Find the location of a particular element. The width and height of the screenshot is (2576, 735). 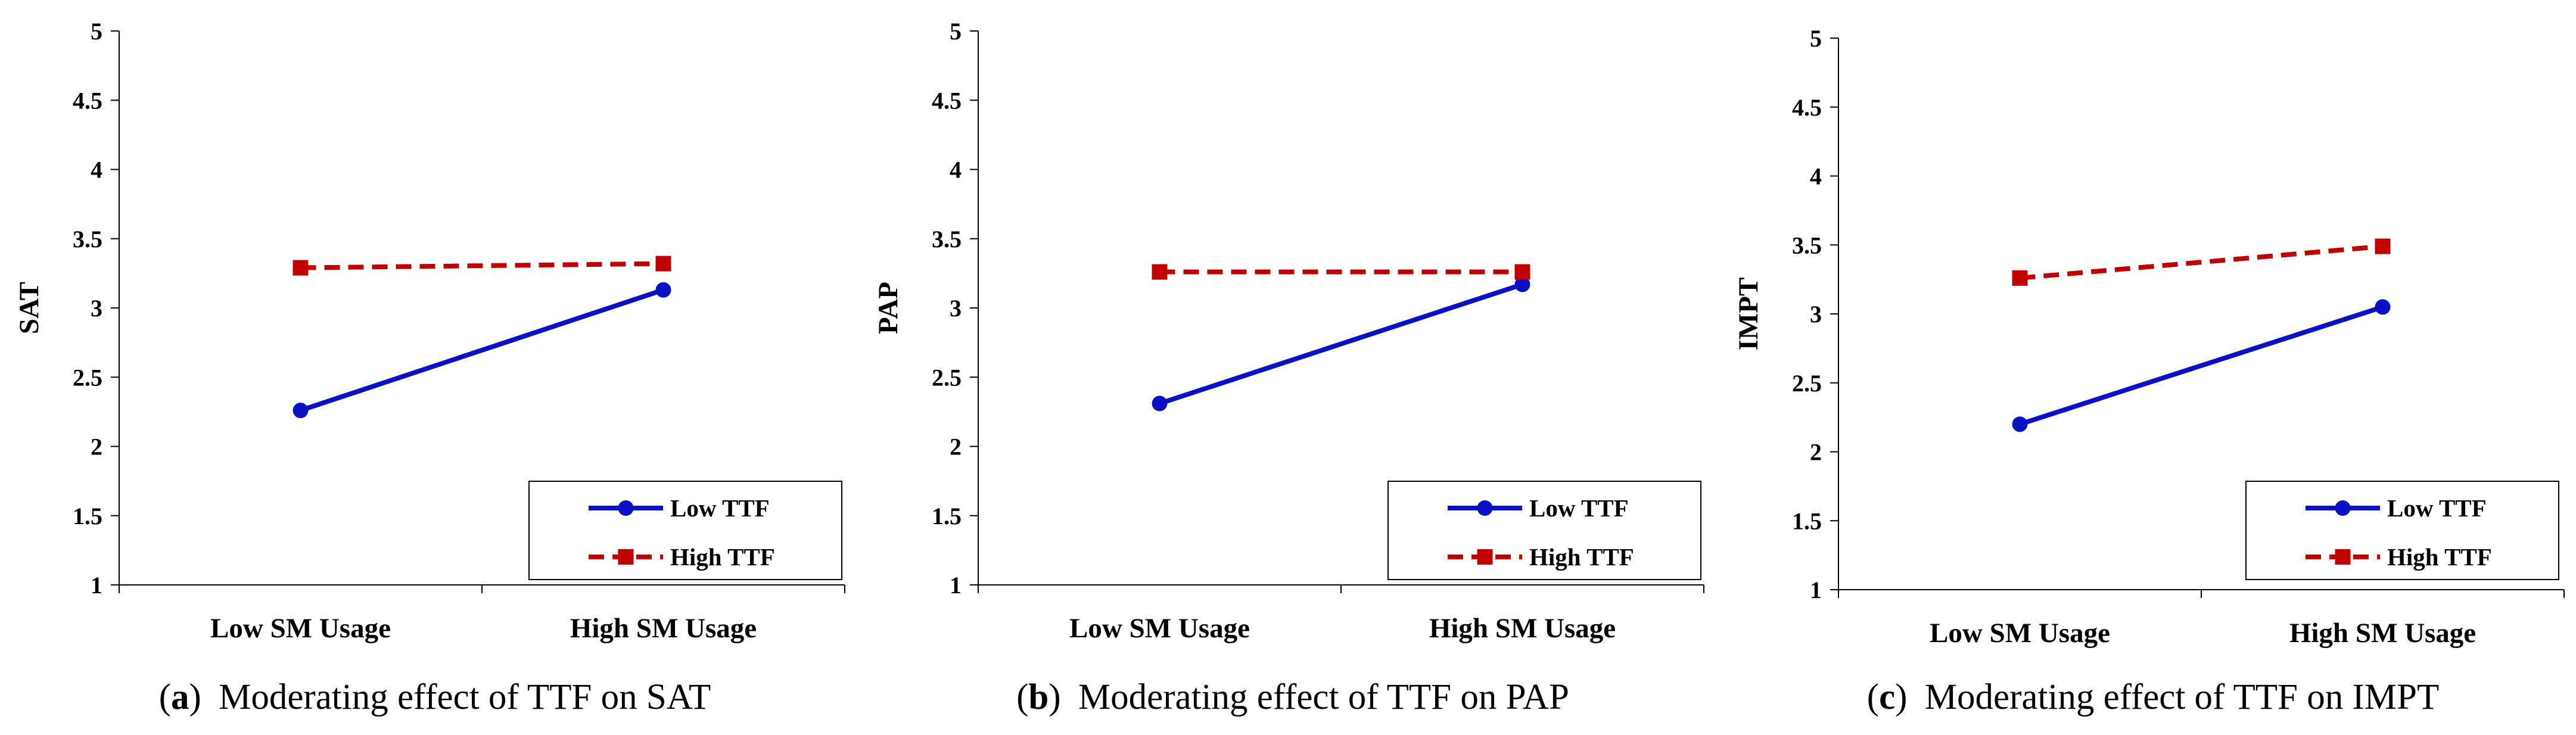

panel-caption: (a) Moderating effect of TTF on SAT is located at coordinates (435, 697).